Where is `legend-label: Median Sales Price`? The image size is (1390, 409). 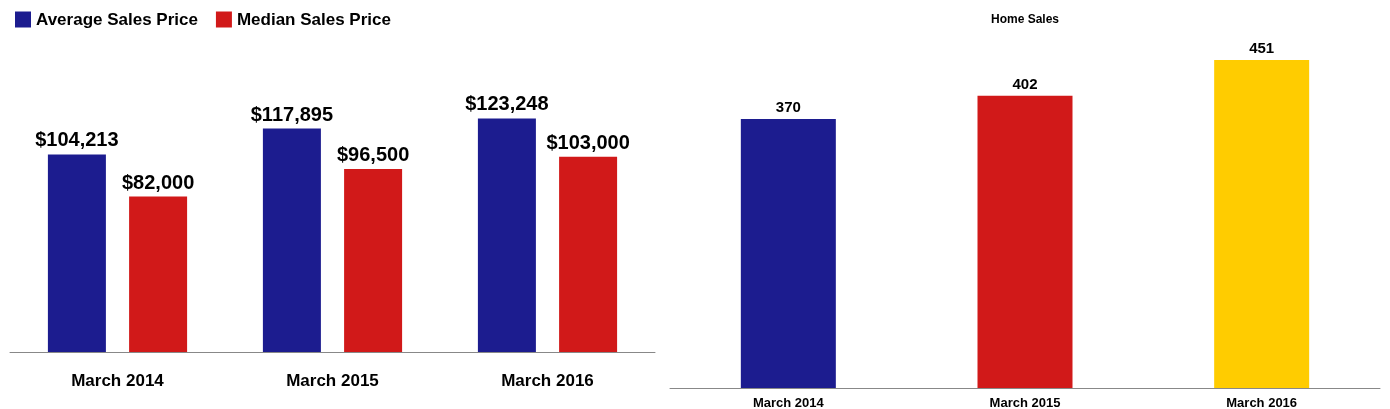
legend-label: Median Sales Price is located at coordinates (313, 19).